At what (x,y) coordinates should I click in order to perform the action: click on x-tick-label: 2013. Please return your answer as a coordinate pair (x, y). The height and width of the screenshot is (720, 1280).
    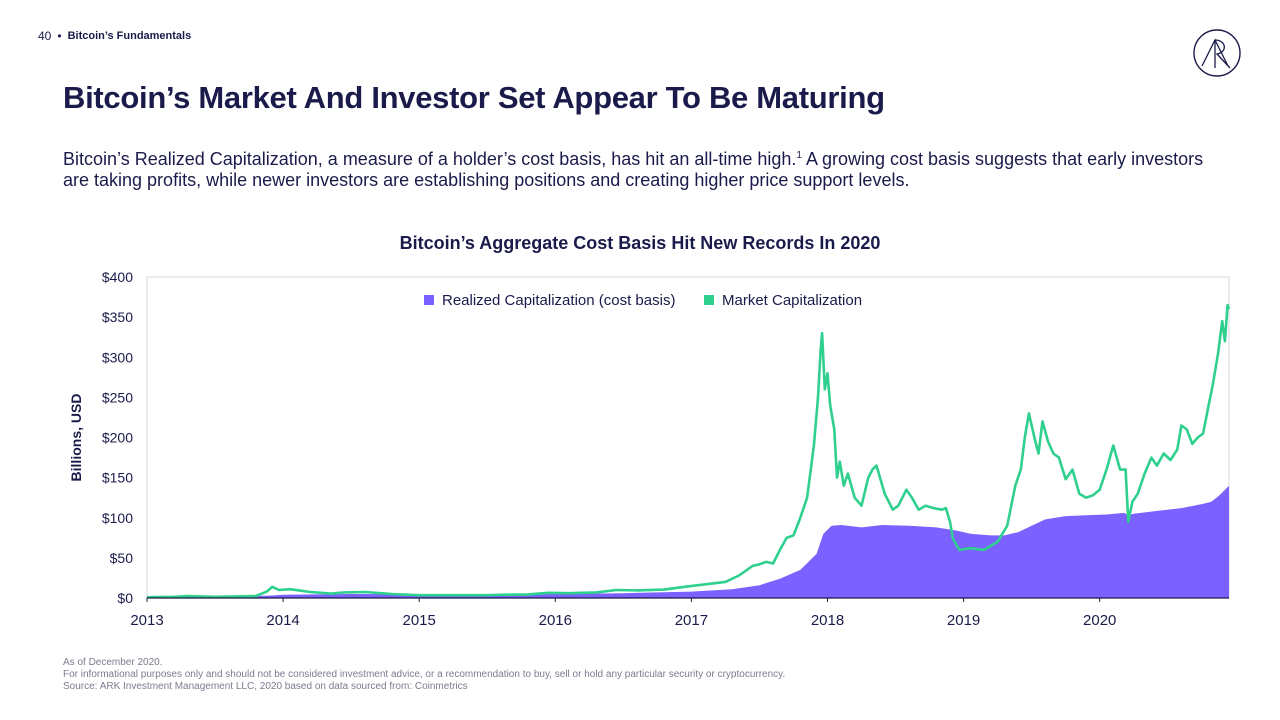
    Looking at the image, I should click on (146, 620).